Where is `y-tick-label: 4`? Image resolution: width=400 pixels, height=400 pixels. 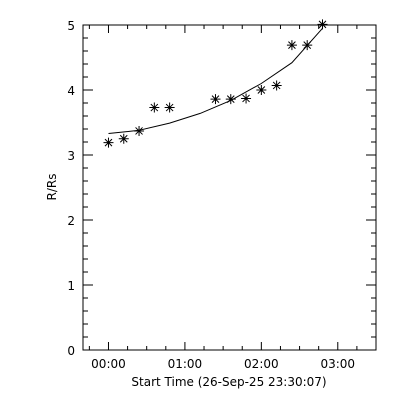
y-tick-label: 4 is located at coordinates (71, 91).